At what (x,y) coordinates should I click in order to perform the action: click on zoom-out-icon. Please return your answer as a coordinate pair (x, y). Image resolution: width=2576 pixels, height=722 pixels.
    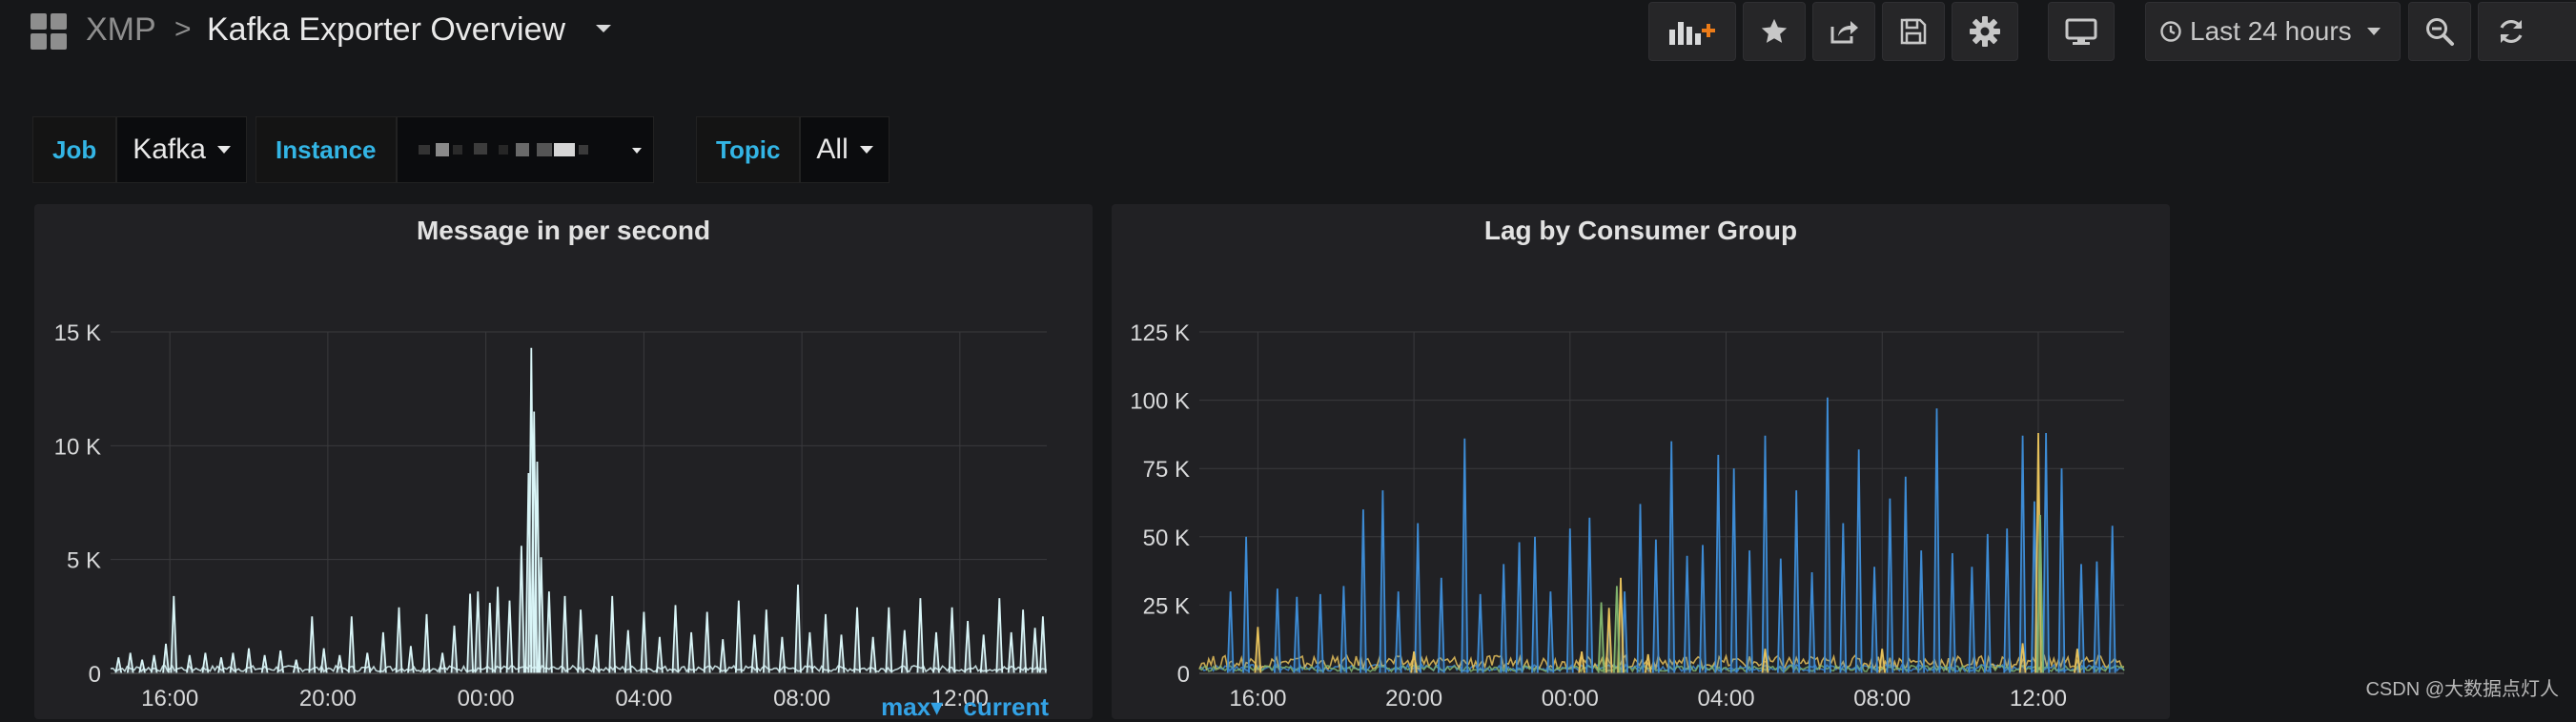
    Looking at the image, I should click on (2440, 32).